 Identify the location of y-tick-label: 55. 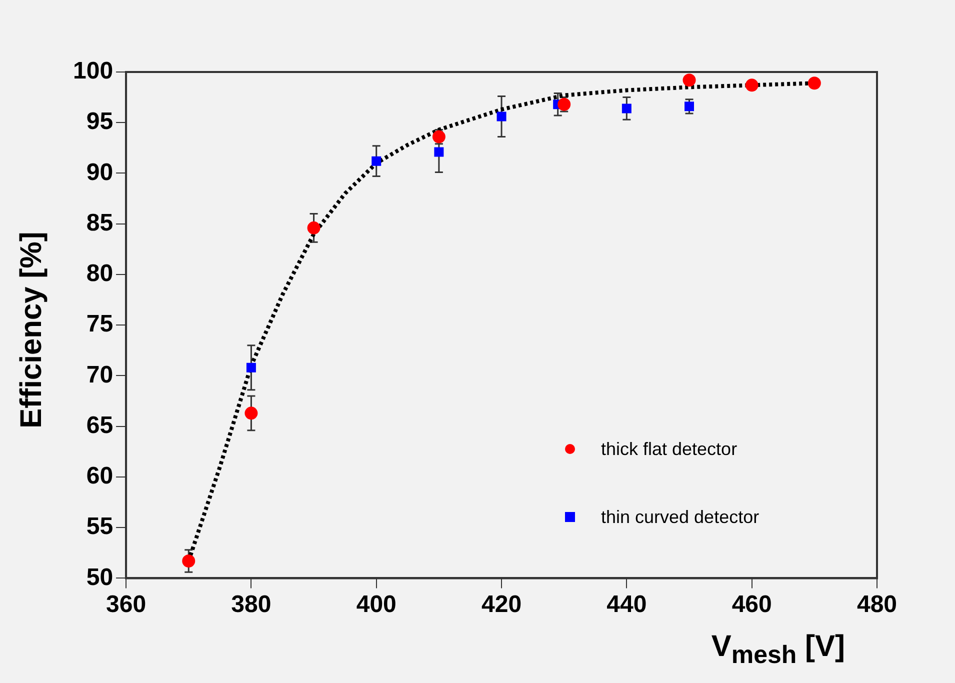
(100, 526).